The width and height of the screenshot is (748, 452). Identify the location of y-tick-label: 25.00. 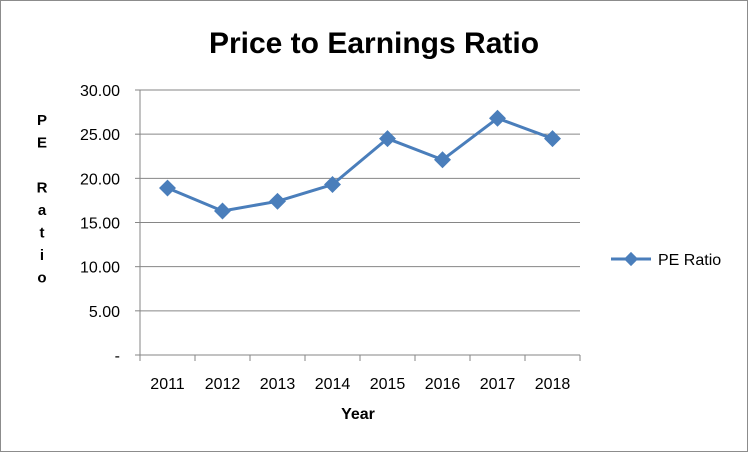
(100, 135).